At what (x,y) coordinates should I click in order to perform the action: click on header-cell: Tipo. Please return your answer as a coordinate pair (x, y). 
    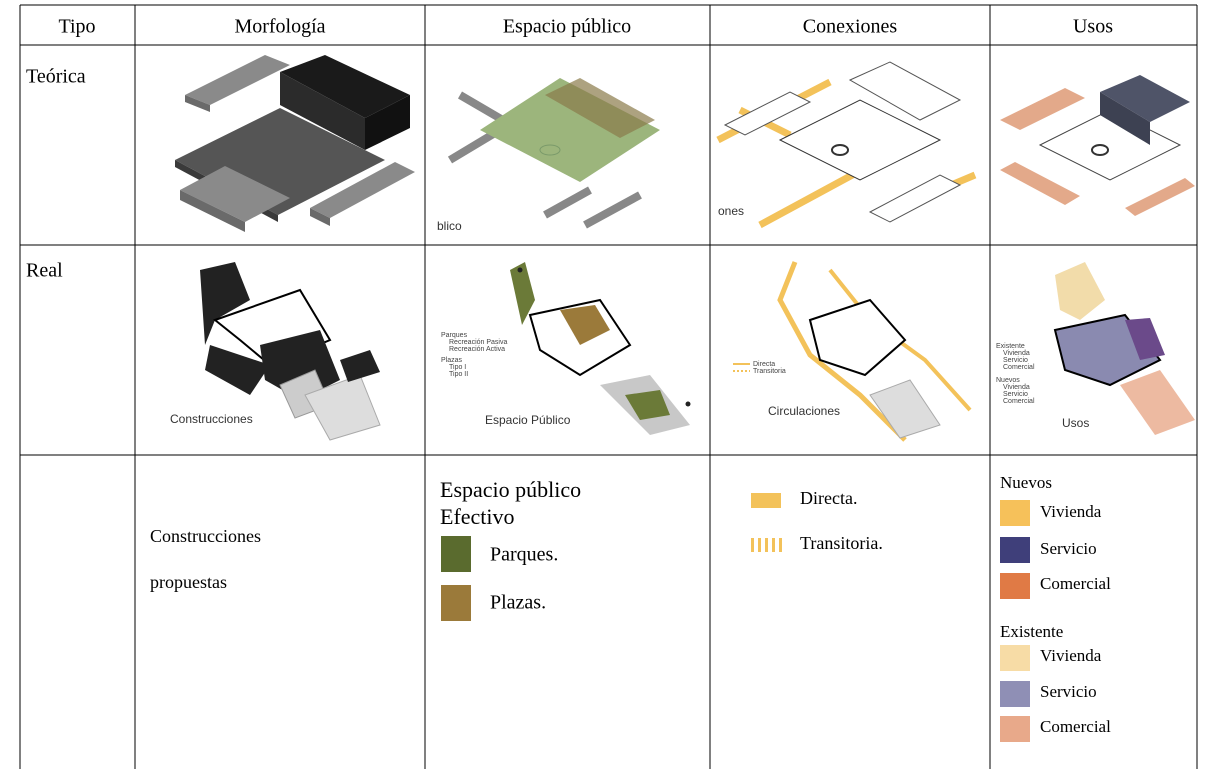
    Looking at the image, I should click on (76, 27).